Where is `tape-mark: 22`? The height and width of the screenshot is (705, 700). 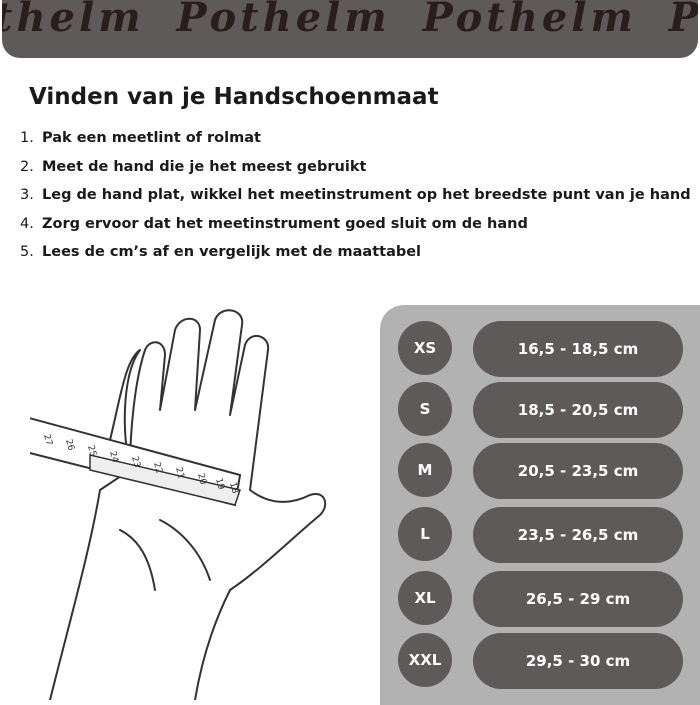 tape-mark: 22 is located at coordinates (157, 468).